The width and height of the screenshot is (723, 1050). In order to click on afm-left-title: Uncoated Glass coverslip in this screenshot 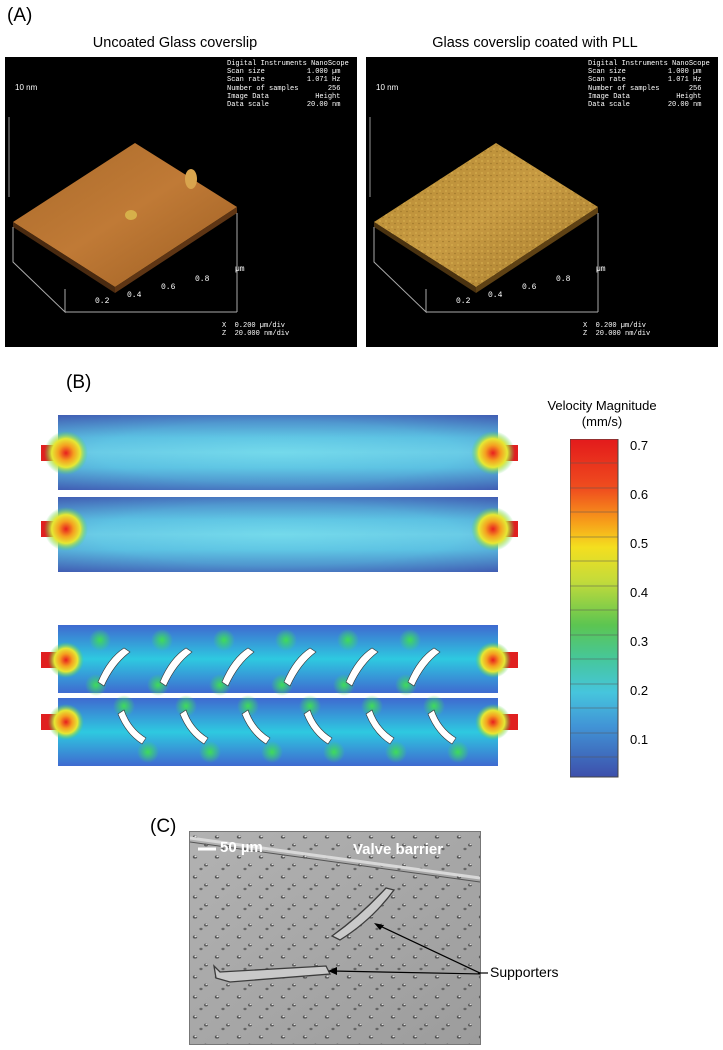, I will do `click(175, 43)`.